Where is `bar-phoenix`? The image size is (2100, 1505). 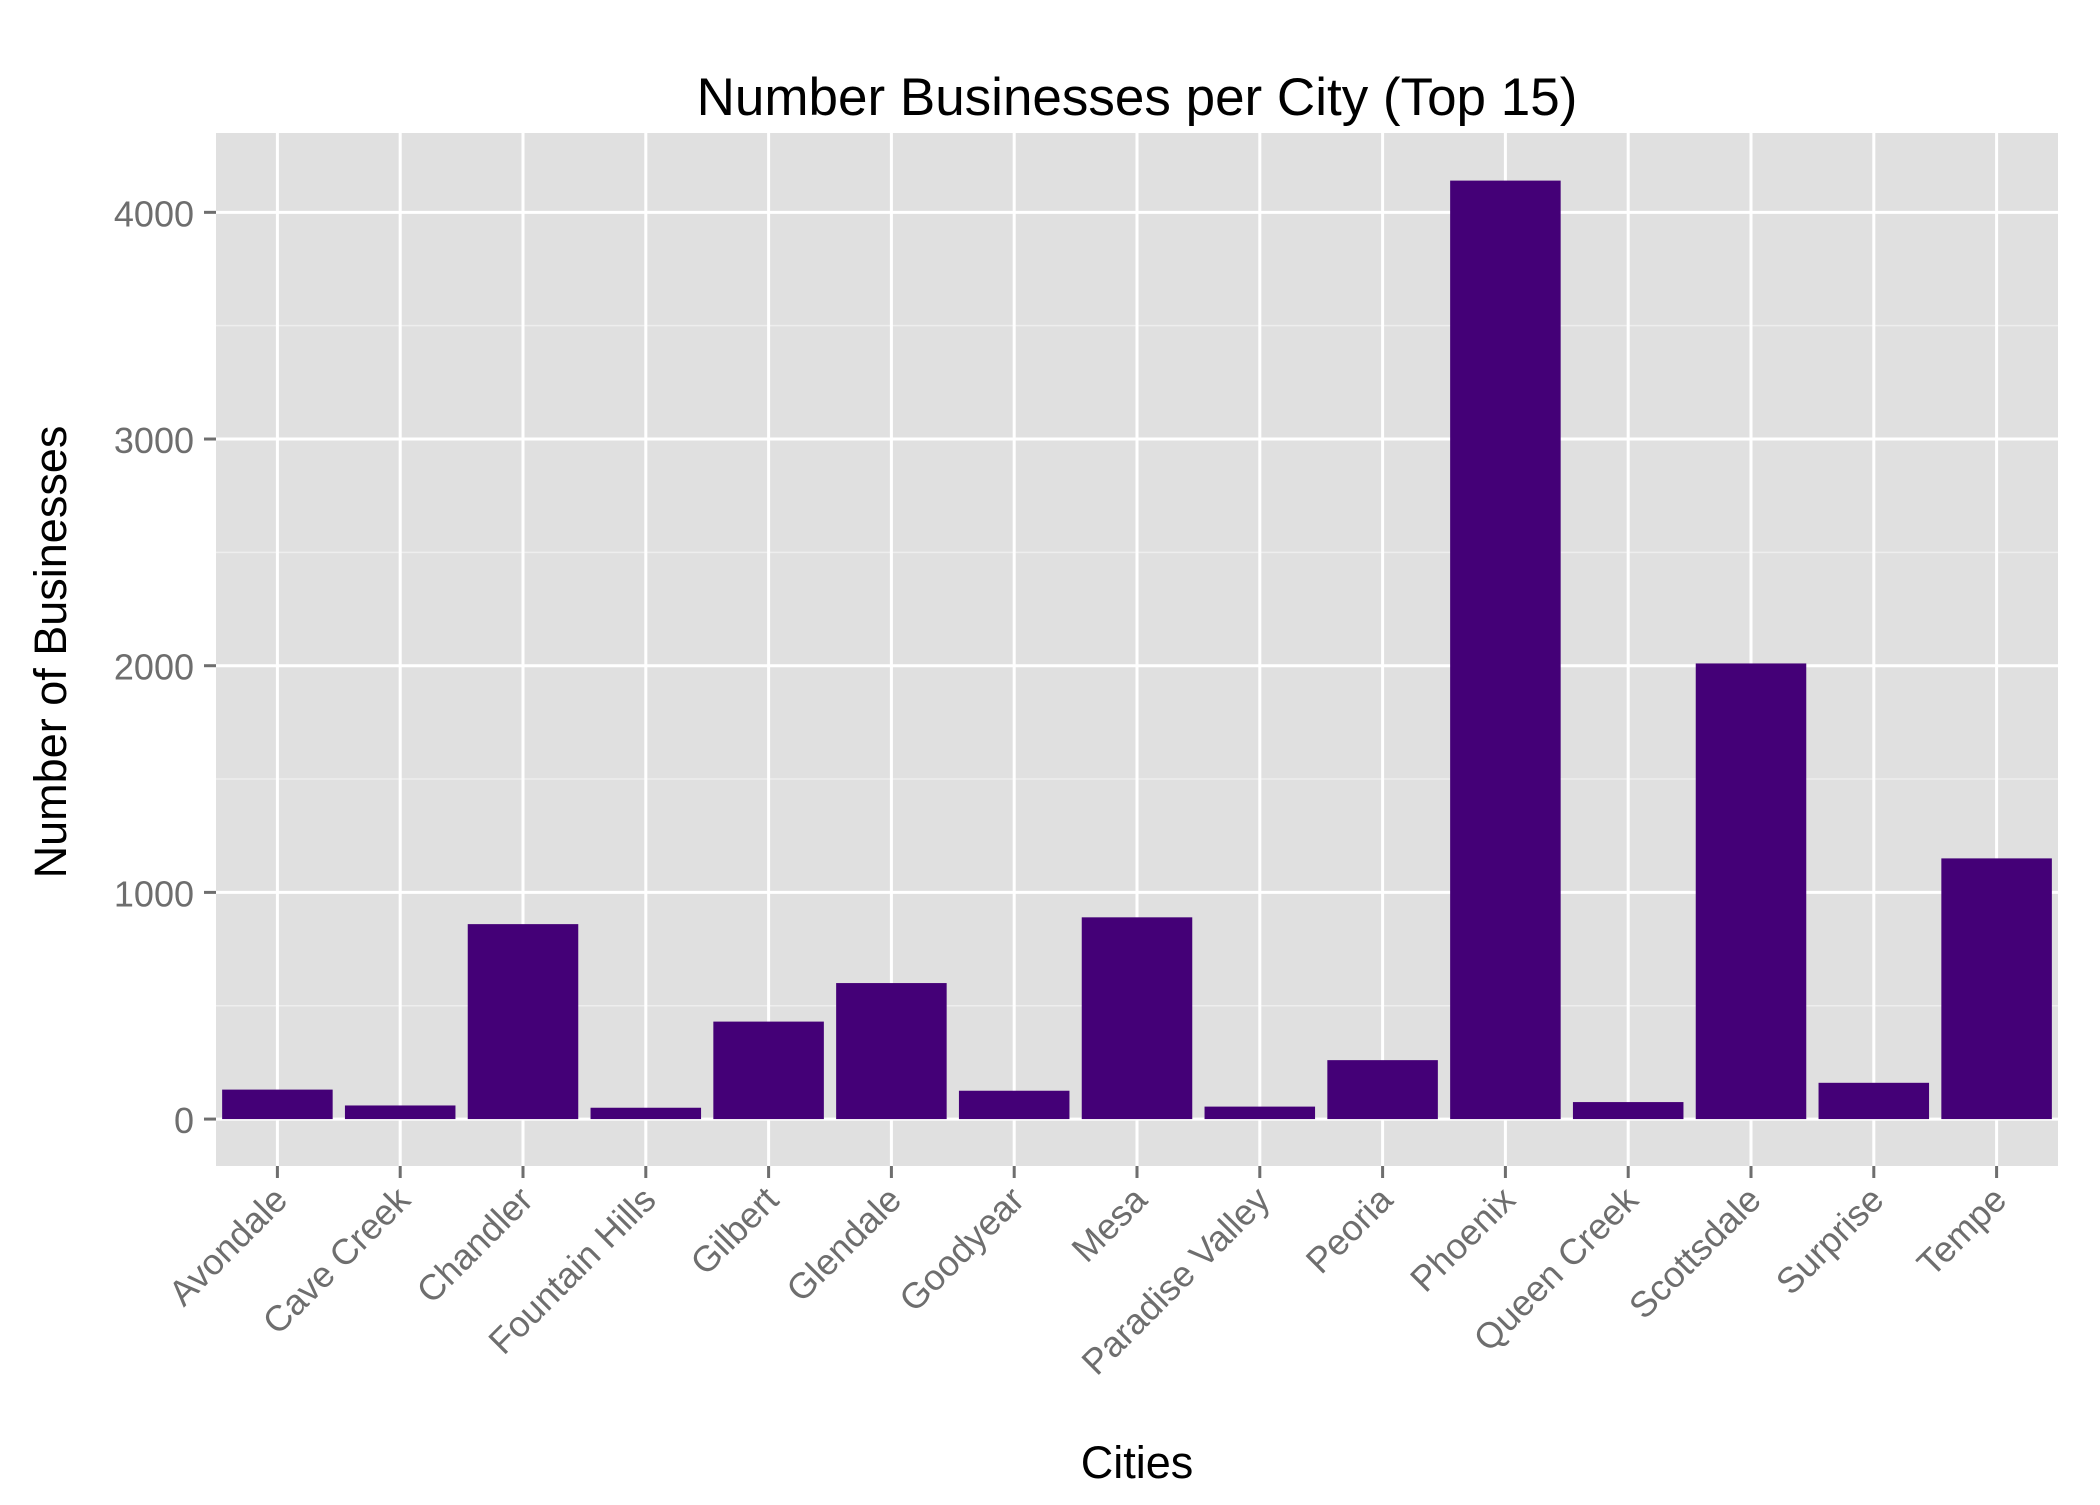 bar-phoenix is located at coordinates (1505, 650).